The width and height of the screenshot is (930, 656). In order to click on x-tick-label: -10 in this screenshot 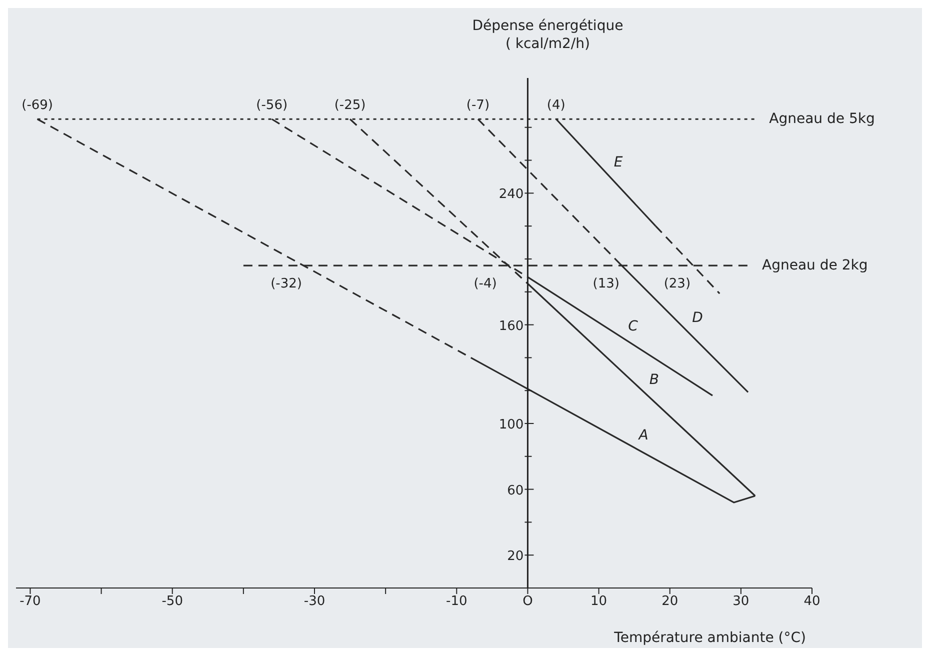, I will do `click(457, 602)`.